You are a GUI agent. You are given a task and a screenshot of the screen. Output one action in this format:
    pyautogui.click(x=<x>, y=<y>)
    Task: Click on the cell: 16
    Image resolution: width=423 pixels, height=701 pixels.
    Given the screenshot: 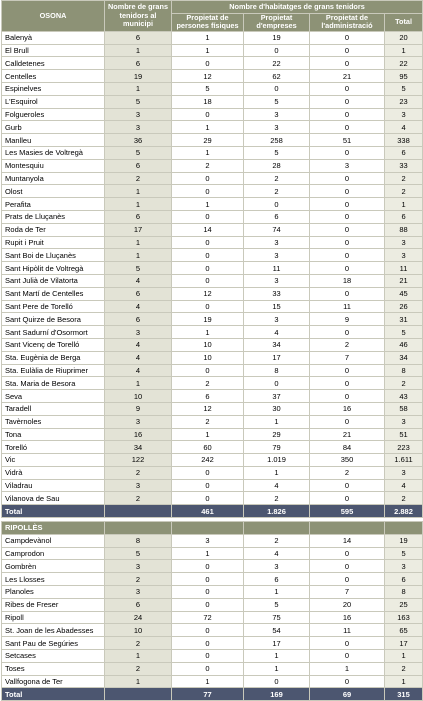 What is the action you would take?
    pyautogui.click(x=347, y=408)
    